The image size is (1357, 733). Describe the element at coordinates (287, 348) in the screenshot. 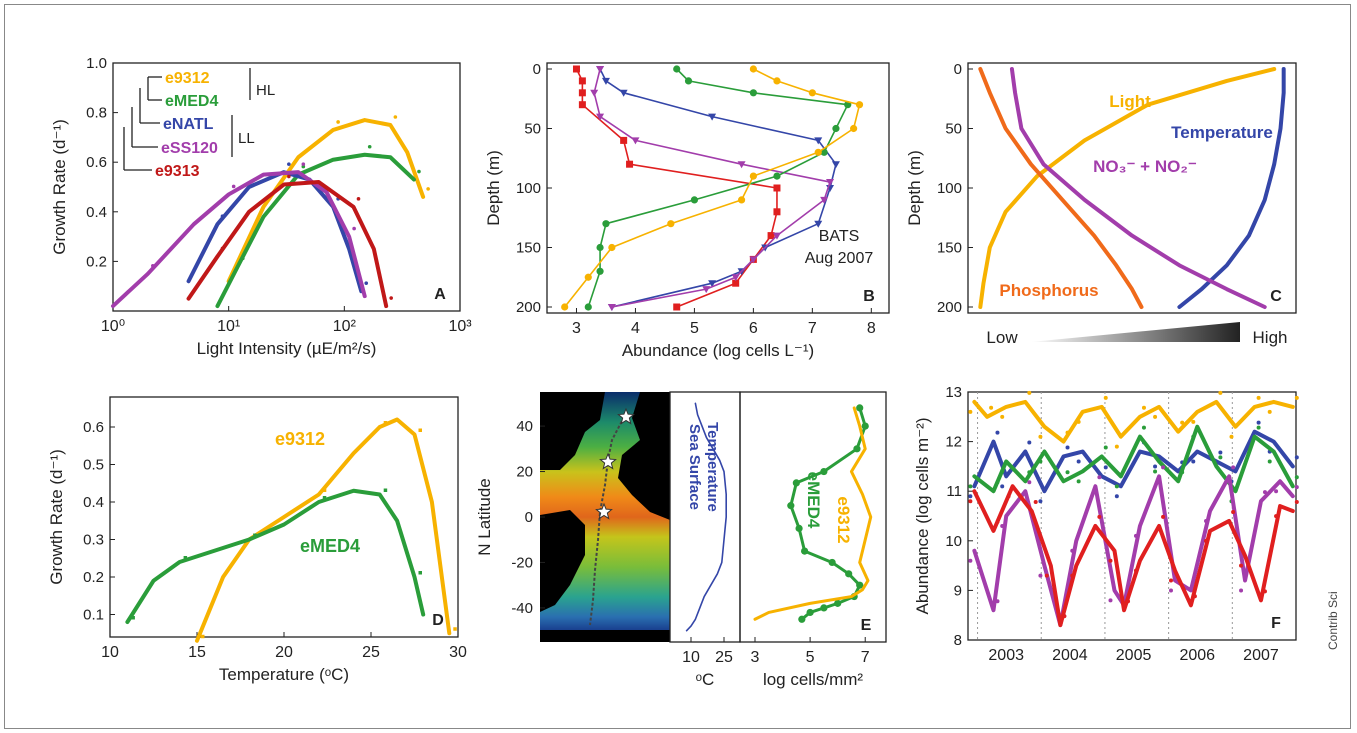

I see `axis-label: Light Intensity (µE/m²/s)` at that location.